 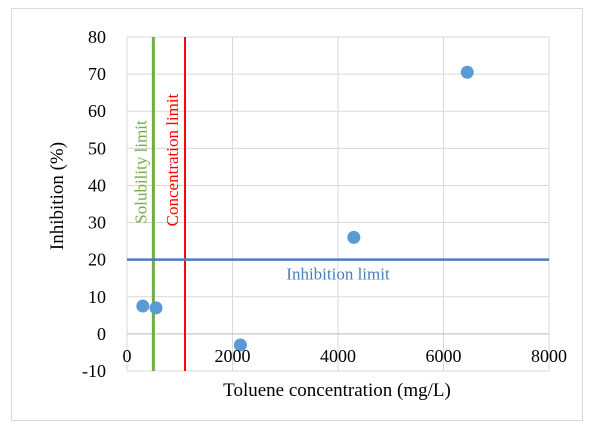 I want to click on y-tick-label: 10, so click(x=97, y=297).